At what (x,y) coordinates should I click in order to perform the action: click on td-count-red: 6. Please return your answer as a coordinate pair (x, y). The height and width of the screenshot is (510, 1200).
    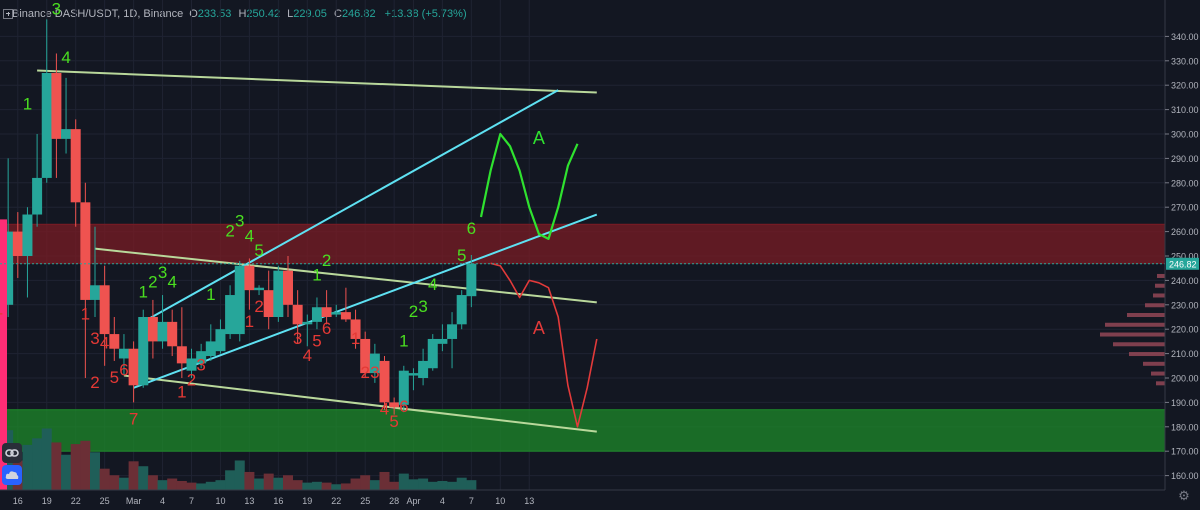
    Looking at the image, I should click on (403, 406).